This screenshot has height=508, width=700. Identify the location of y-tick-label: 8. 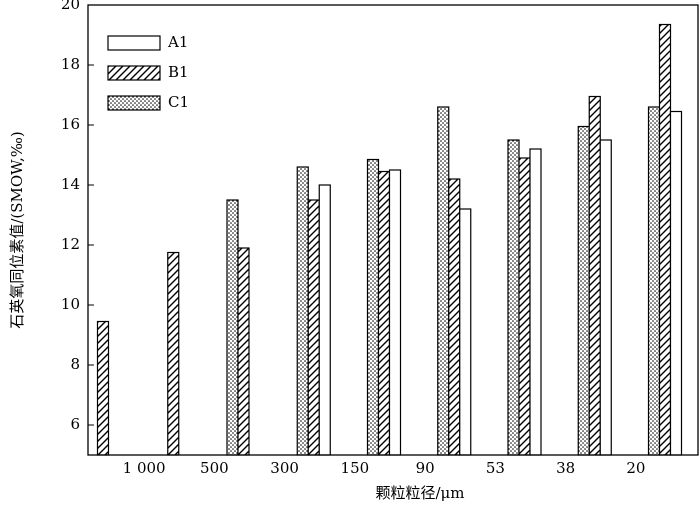
(75, 364).